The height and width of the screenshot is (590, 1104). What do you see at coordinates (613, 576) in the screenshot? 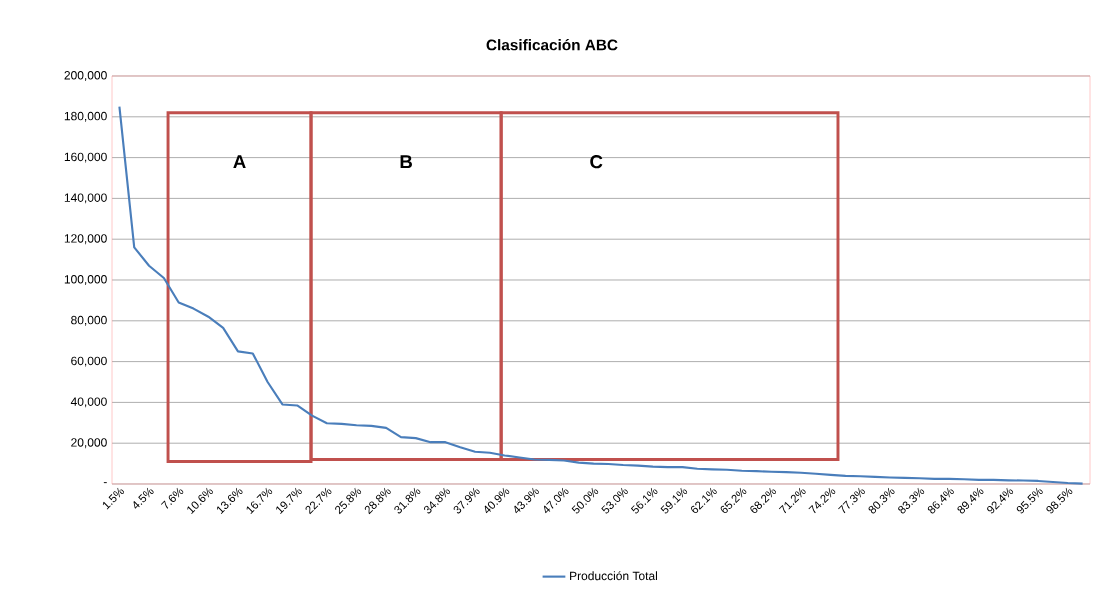
I see `legend-label: Producción Total` at bounding box center [613, 576].